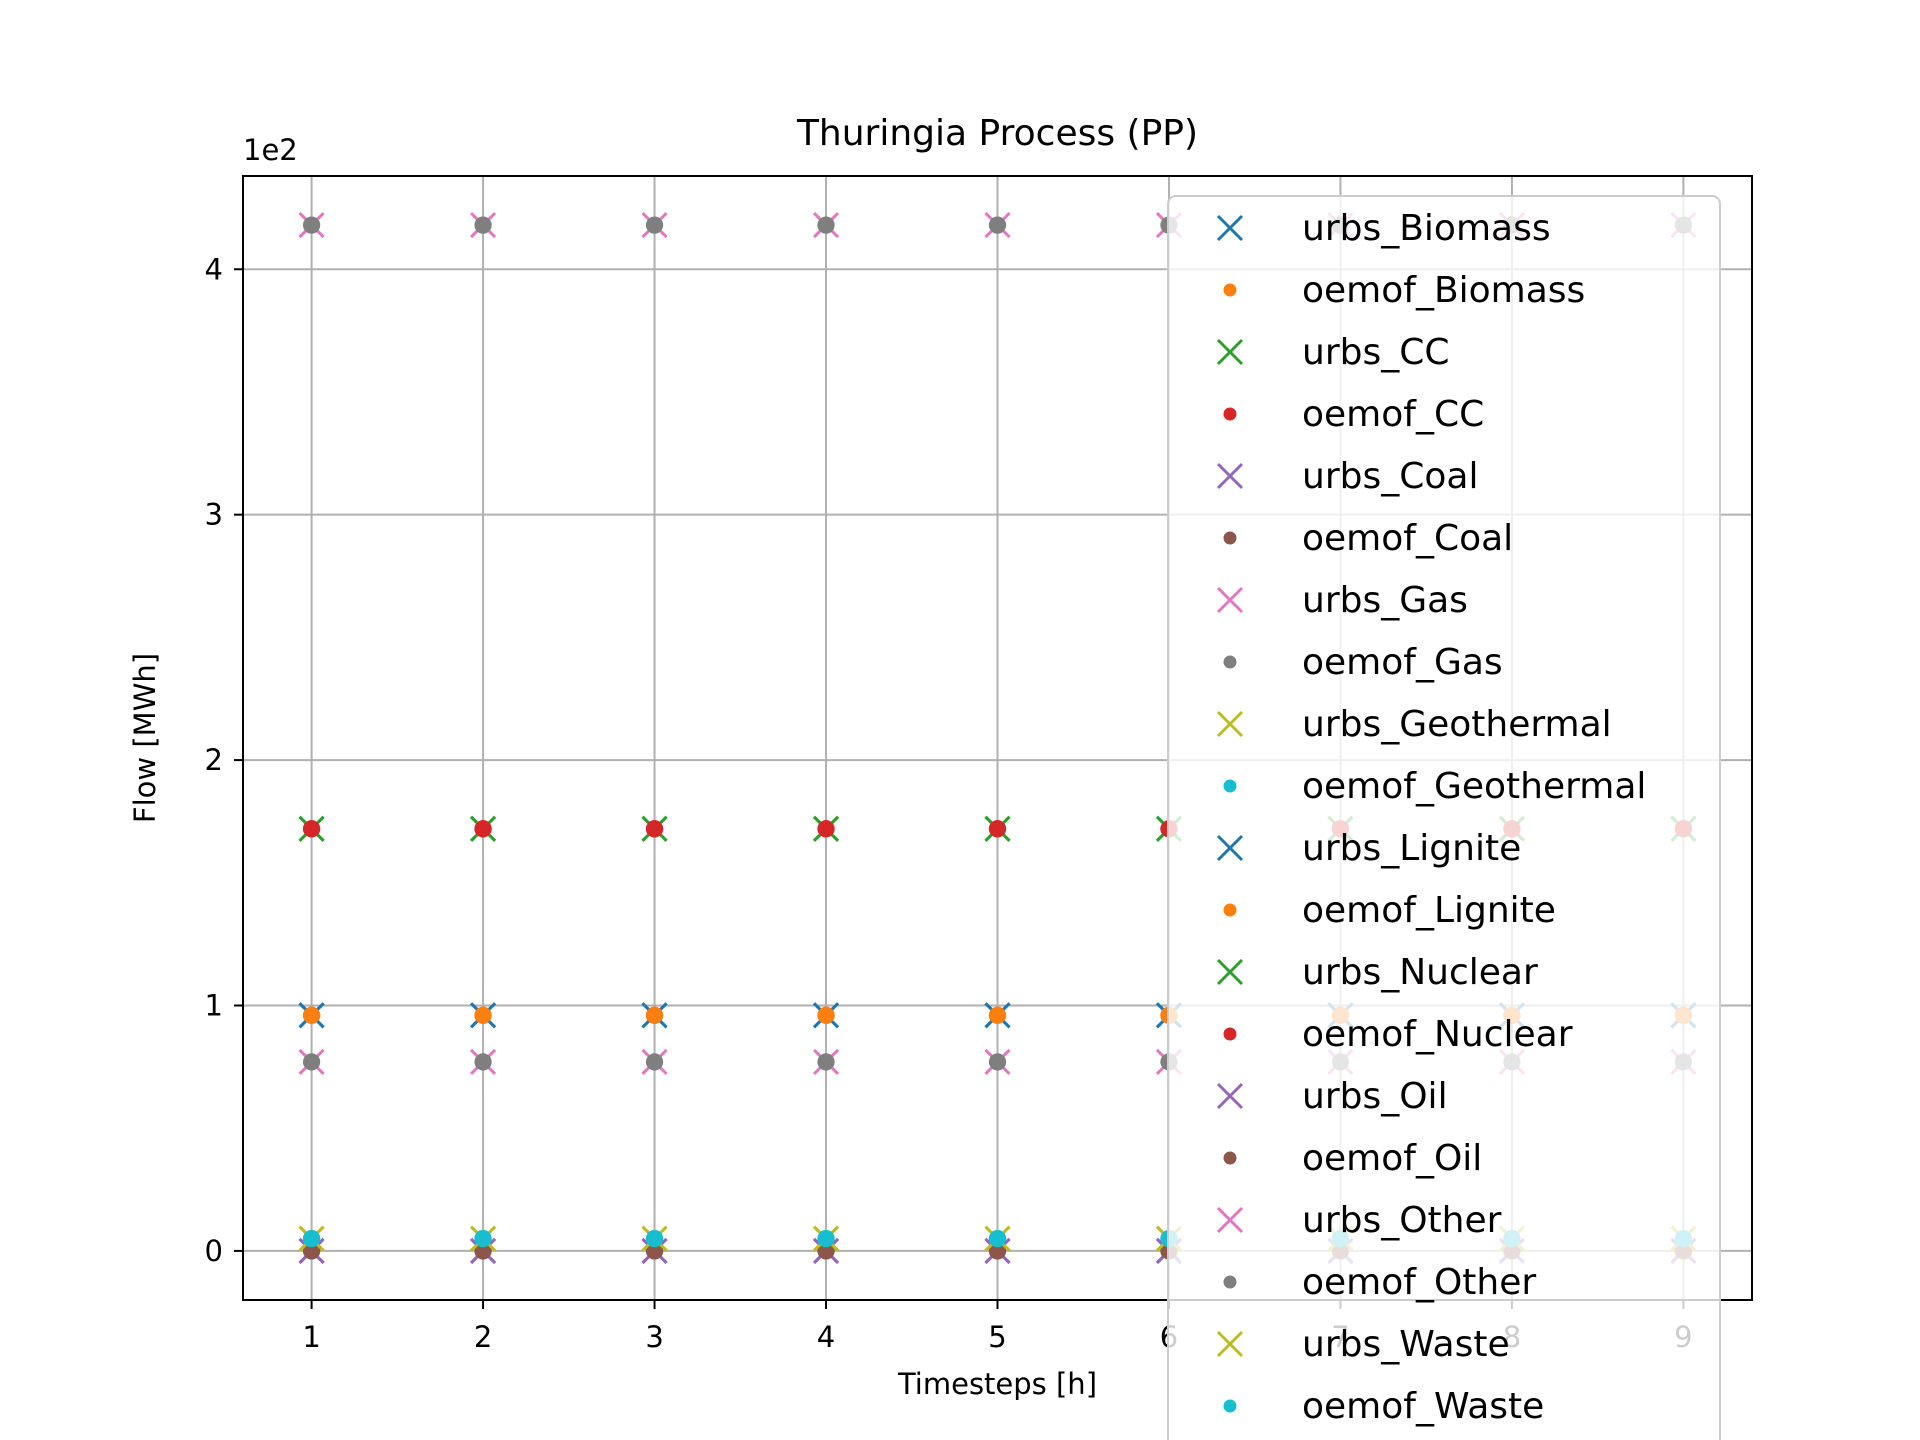 This screenshot has width=1920, height=1440. I want to click on x-tick-label: 4, so click(826, 1337).